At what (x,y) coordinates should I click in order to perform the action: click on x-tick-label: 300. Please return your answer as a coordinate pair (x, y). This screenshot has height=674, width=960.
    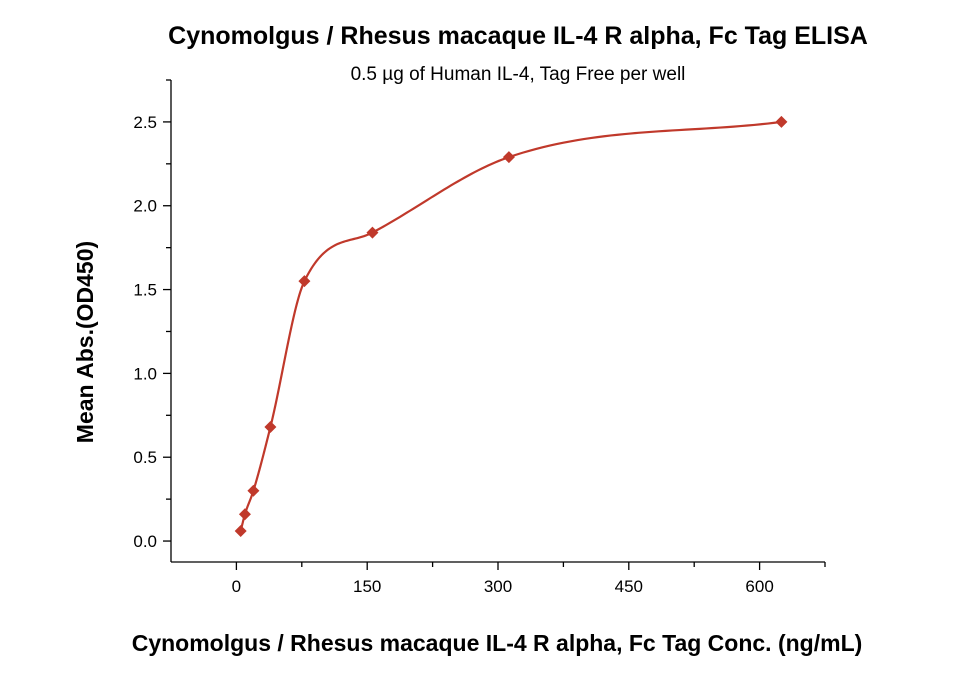
    Looking at the image, I should click on (498, 586).